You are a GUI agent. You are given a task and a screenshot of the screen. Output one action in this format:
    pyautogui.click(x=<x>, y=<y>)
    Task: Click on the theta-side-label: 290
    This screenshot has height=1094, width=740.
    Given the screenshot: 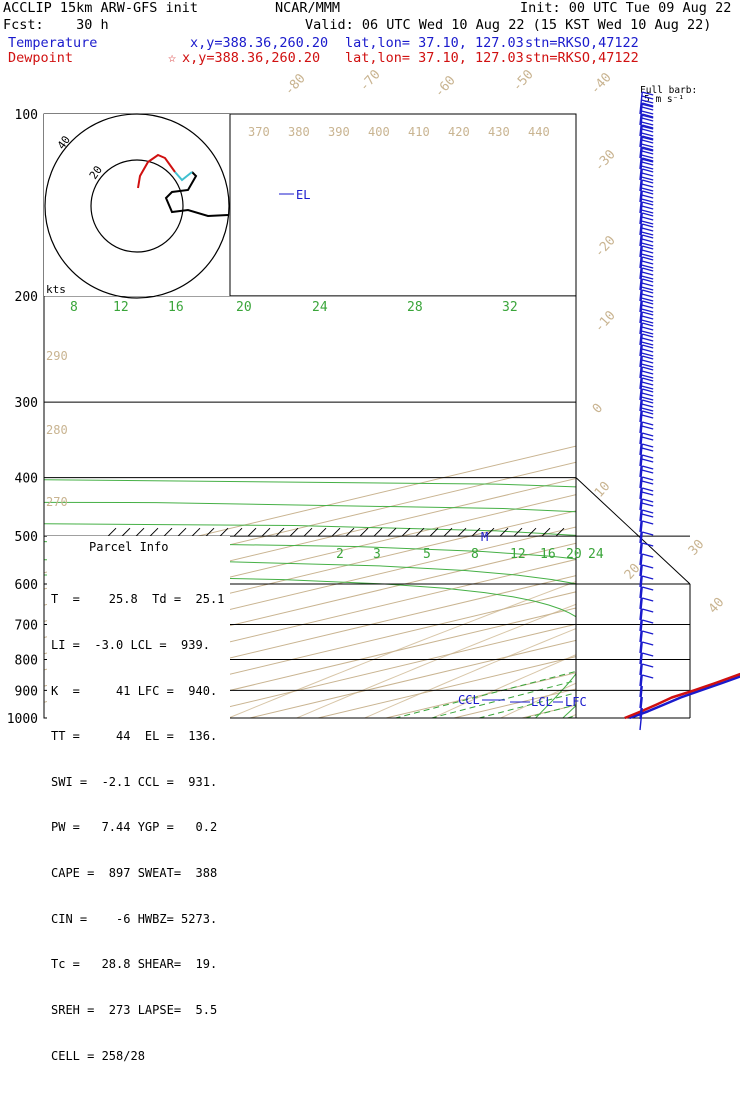 What is the action you would take?
    pyautogui.click(x=57, y=356)
    